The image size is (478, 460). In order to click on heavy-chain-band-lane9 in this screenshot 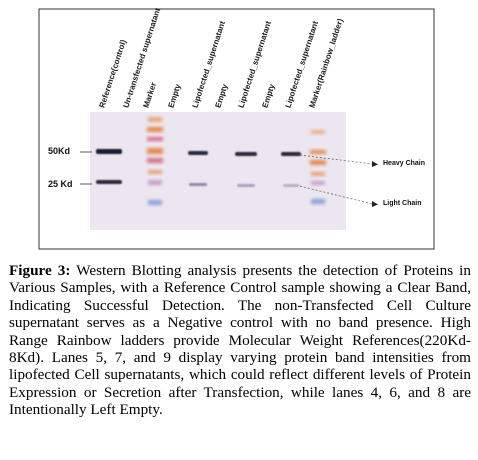, I will do `click(291, 154)`.